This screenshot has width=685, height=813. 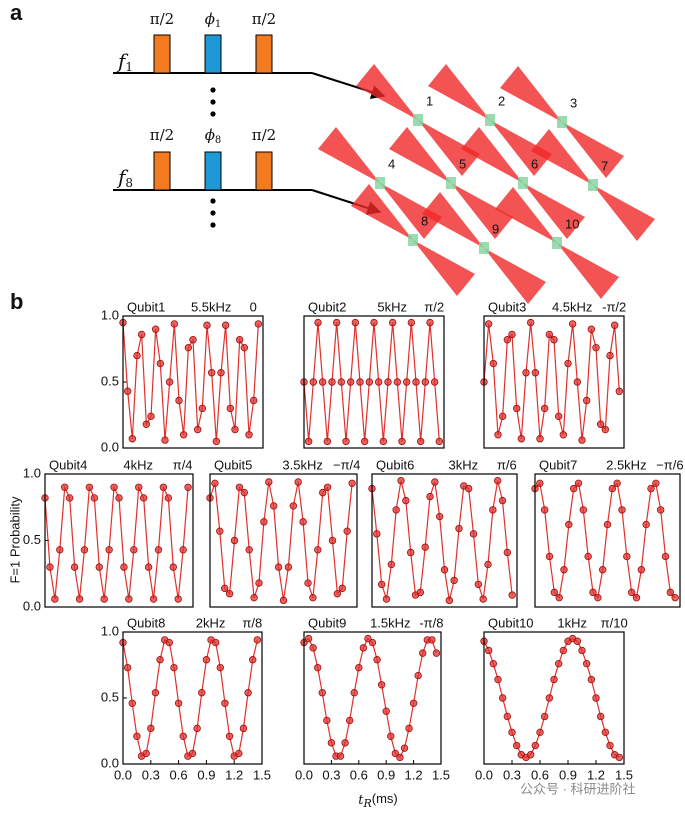 What do you see at coordinates (534, 163) in the screenshot?
I see `site-label: 6` at bounding box center [534, 163].